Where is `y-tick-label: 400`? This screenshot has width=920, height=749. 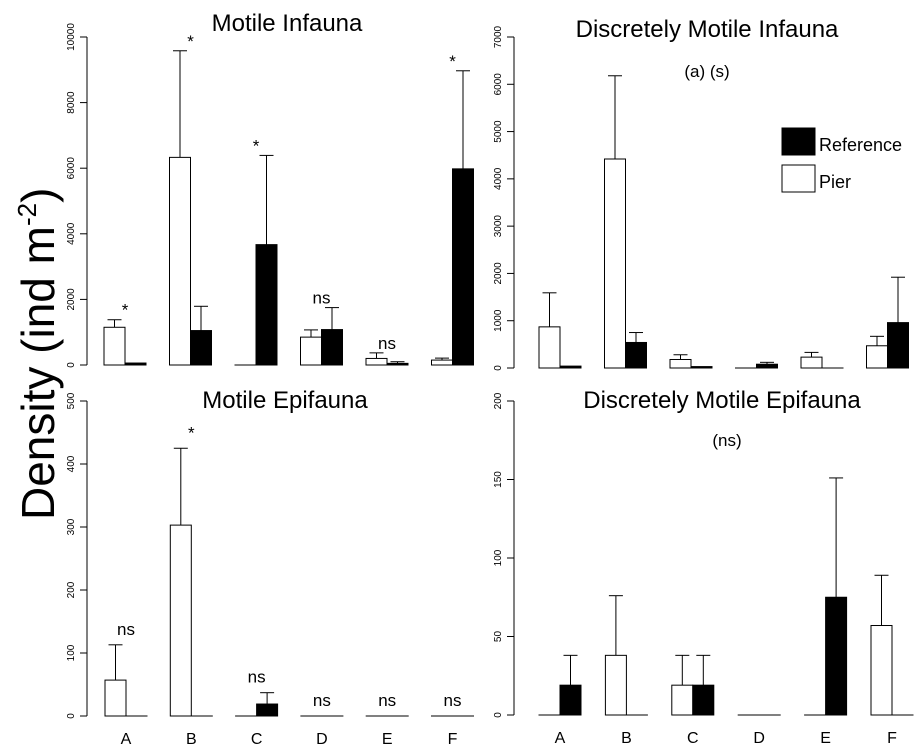
y-tick-label: 400 is located at coordinates (71, 463).